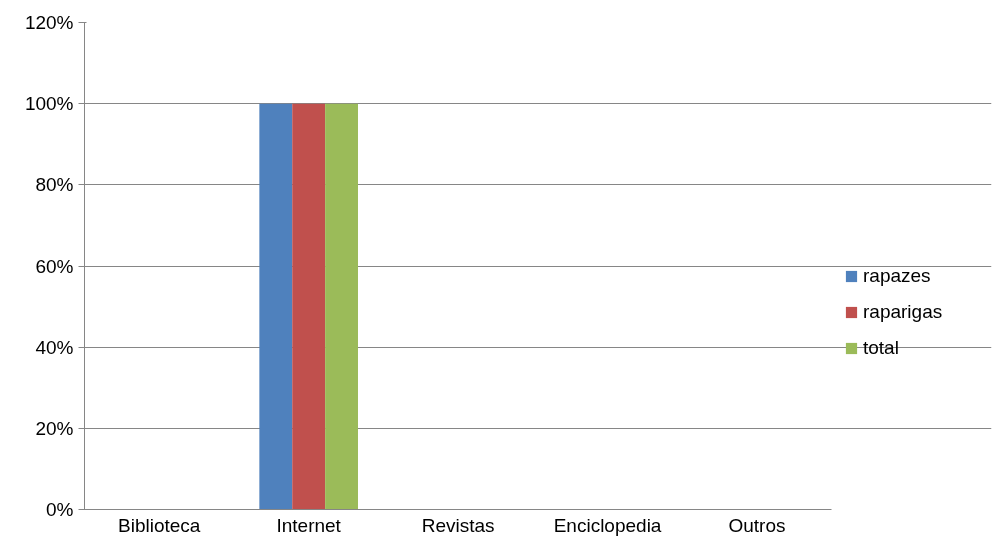  What do you see at coordinates (309, 525) in the screenshot?
I see `x-tick-label: Internet` at bounding box center [309, 525].